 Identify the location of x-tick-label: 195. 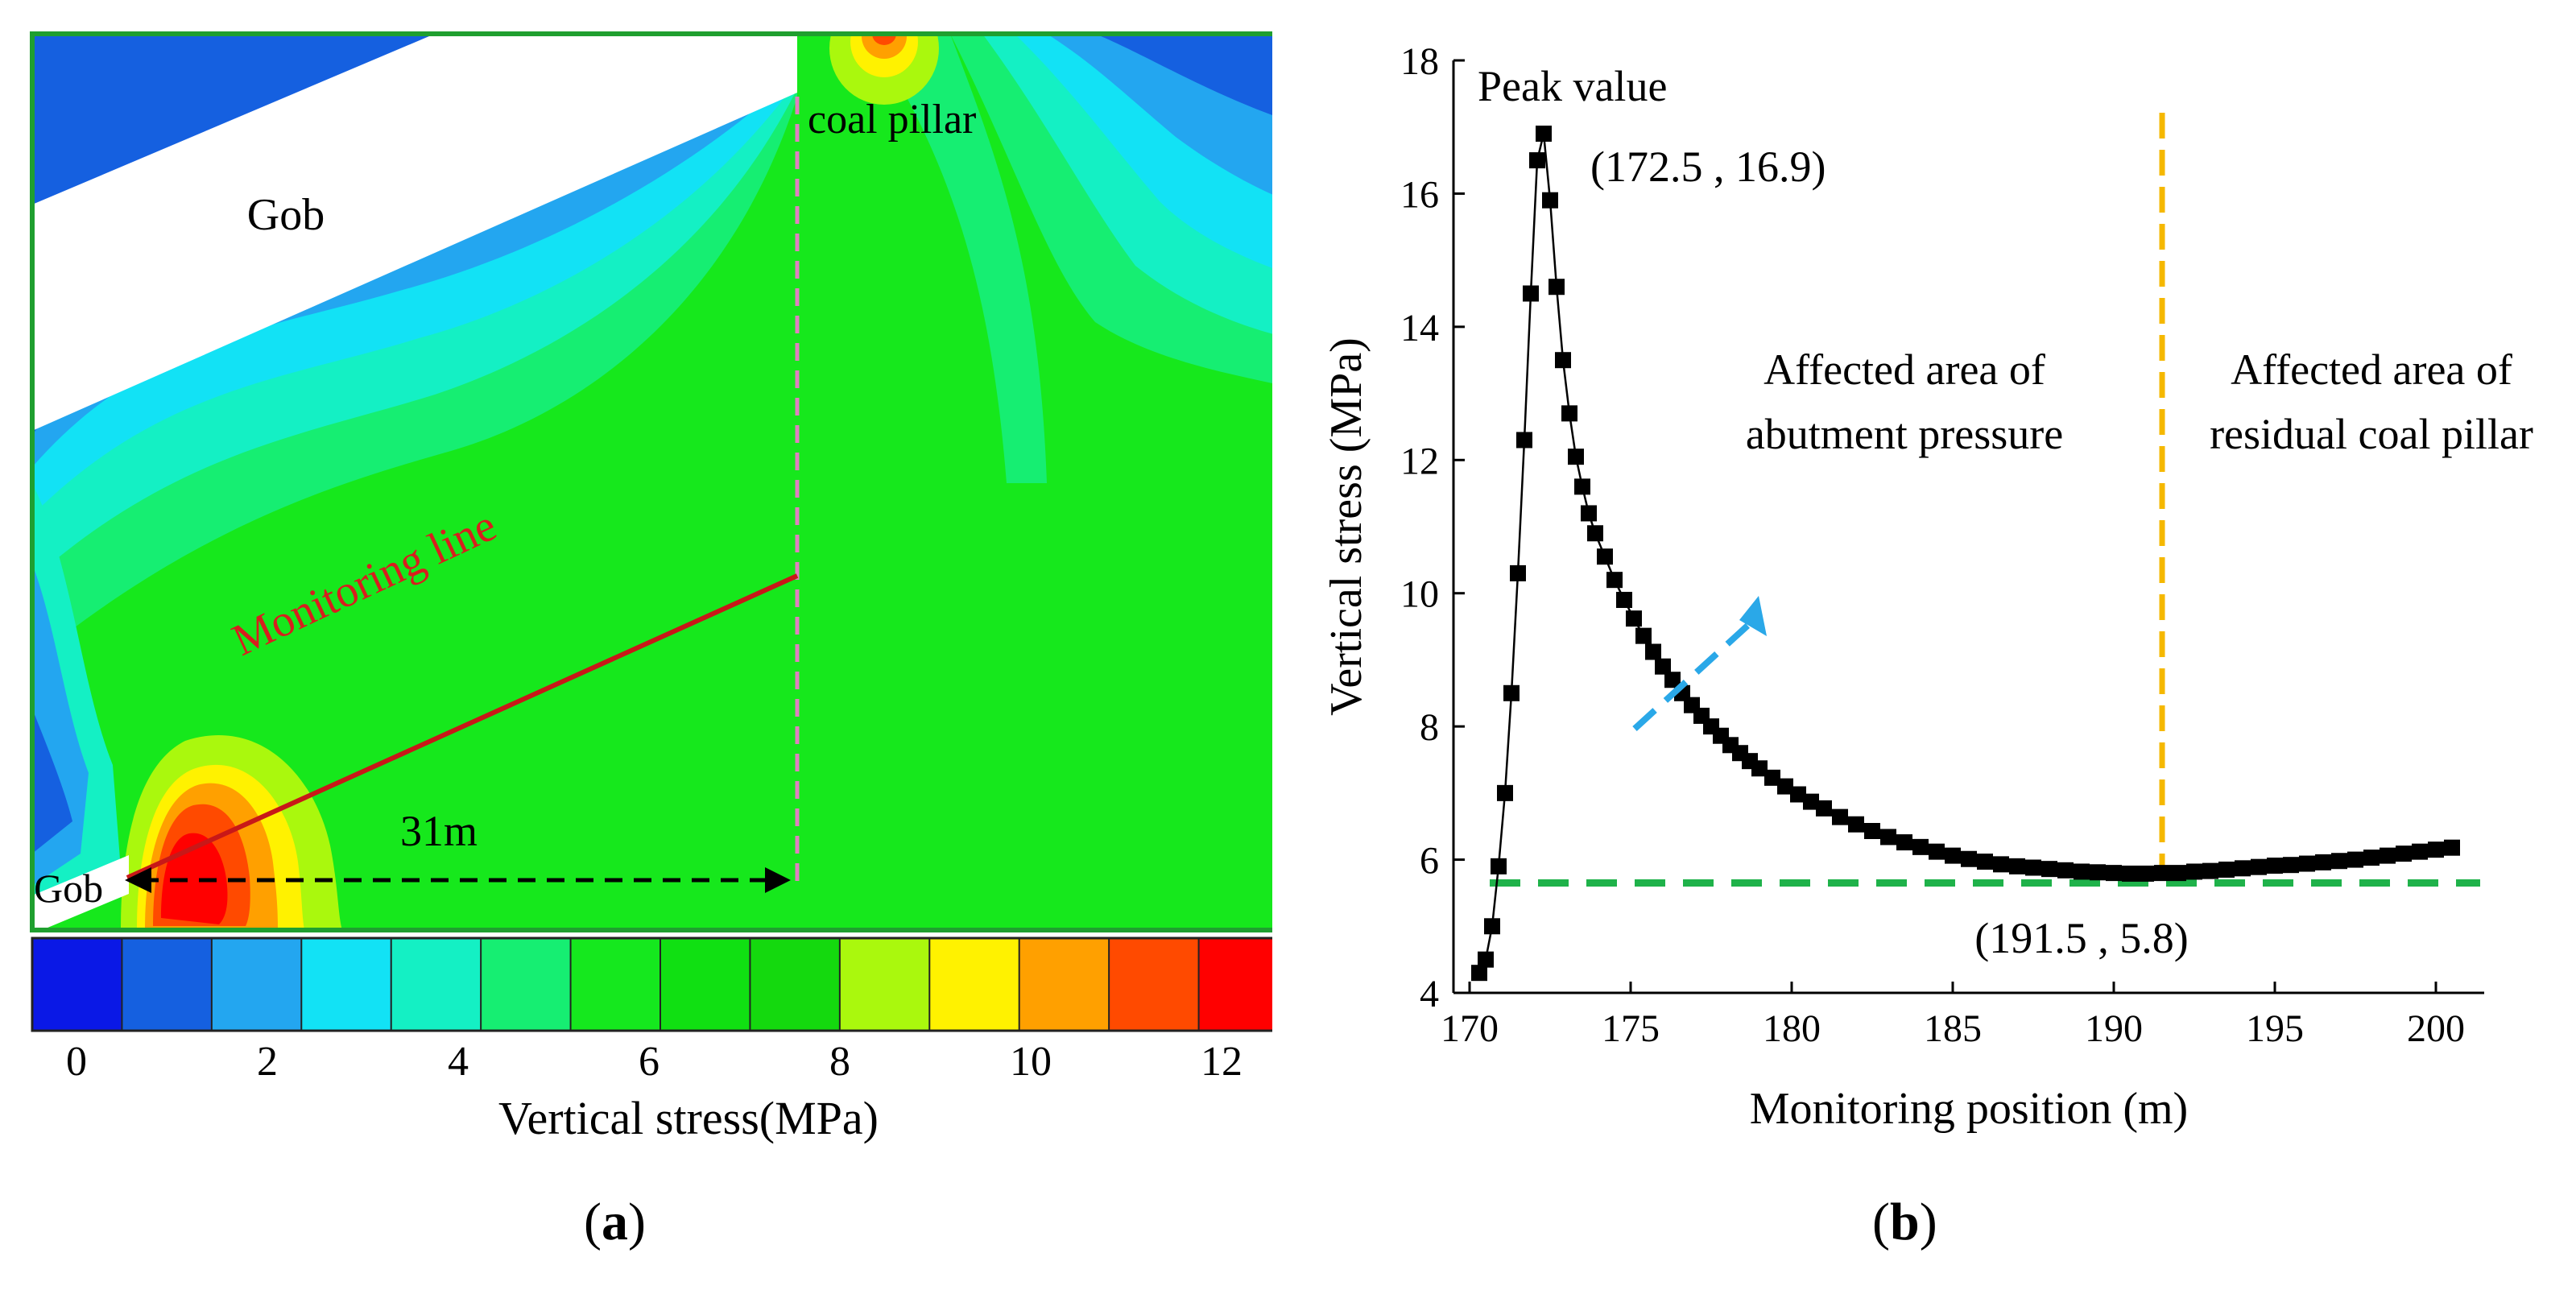
(2275, 1028).